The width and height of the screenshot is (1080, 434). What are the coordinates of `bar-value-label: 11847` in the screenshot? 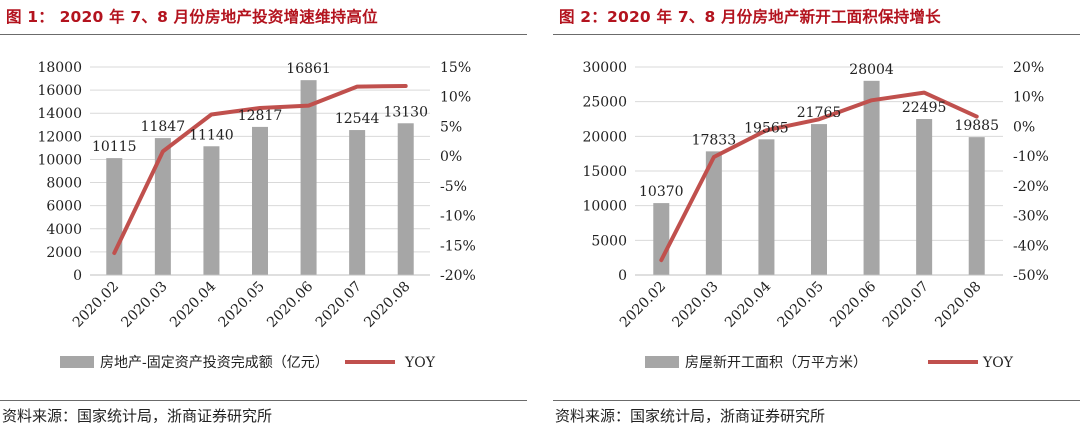 It's located at (163, 127).